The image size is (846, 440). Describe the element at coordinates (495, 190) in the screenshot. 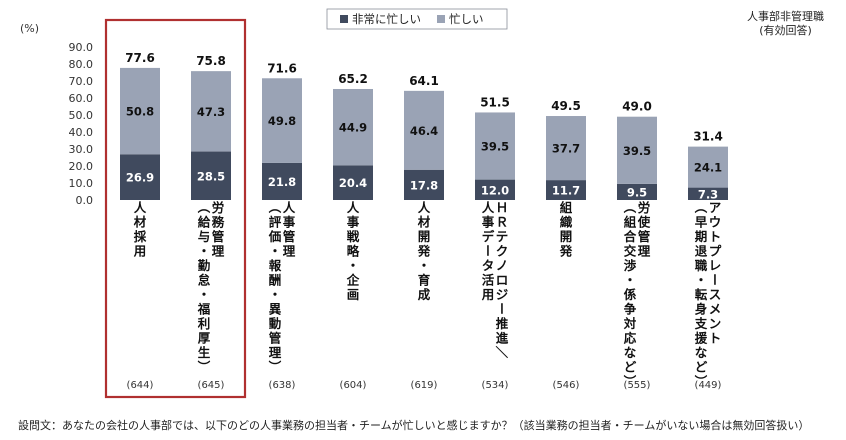

I see `data-label-very-busy: 12.0` at that location.